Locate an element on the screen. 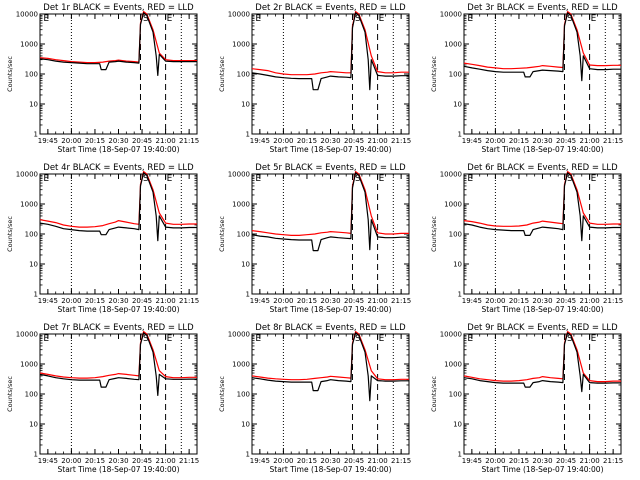  panel-title: Det 8r BLACK = Events, RED = LLD is located at coordinates (330, 328).